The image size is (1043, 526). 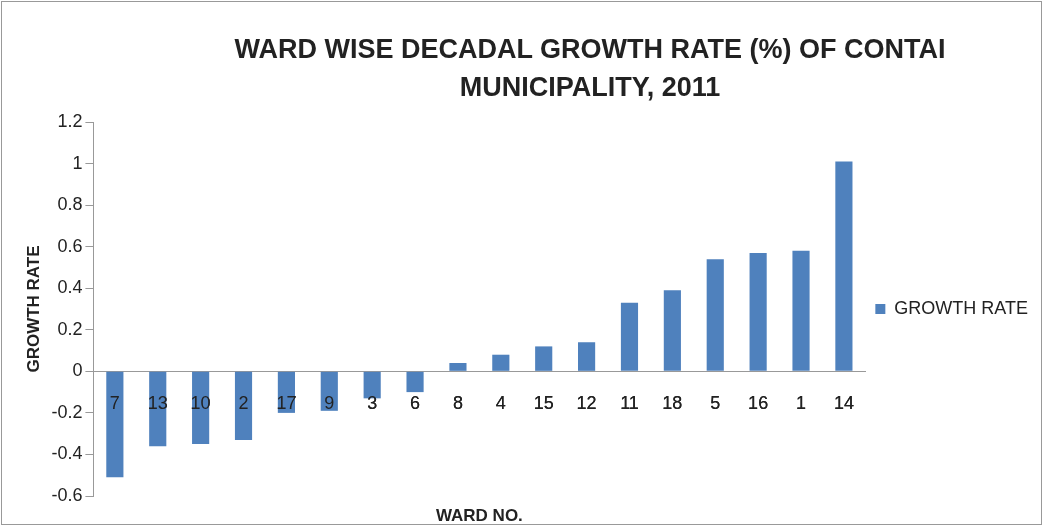 What do you see at coordinates (70, 328) in the screenshot?
I see `y-tick-label: 0.2` at bounding box center [70, 328].